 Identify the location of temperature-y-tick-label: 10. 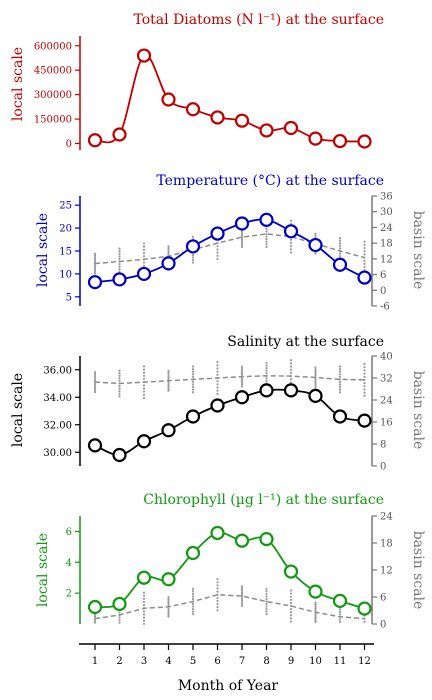
(65, 274).